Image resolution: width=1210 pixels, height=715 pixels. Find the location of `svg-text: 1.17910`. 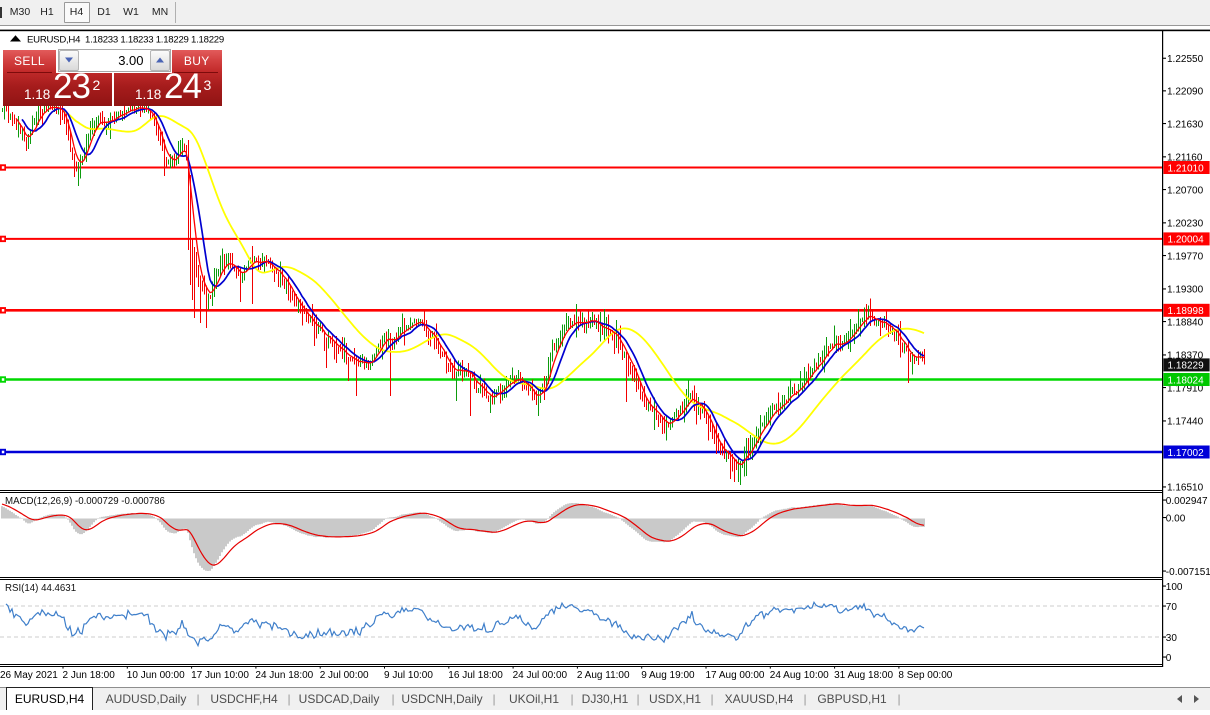

svg-text: 1.17910 is located at coordinates (1185, 388).